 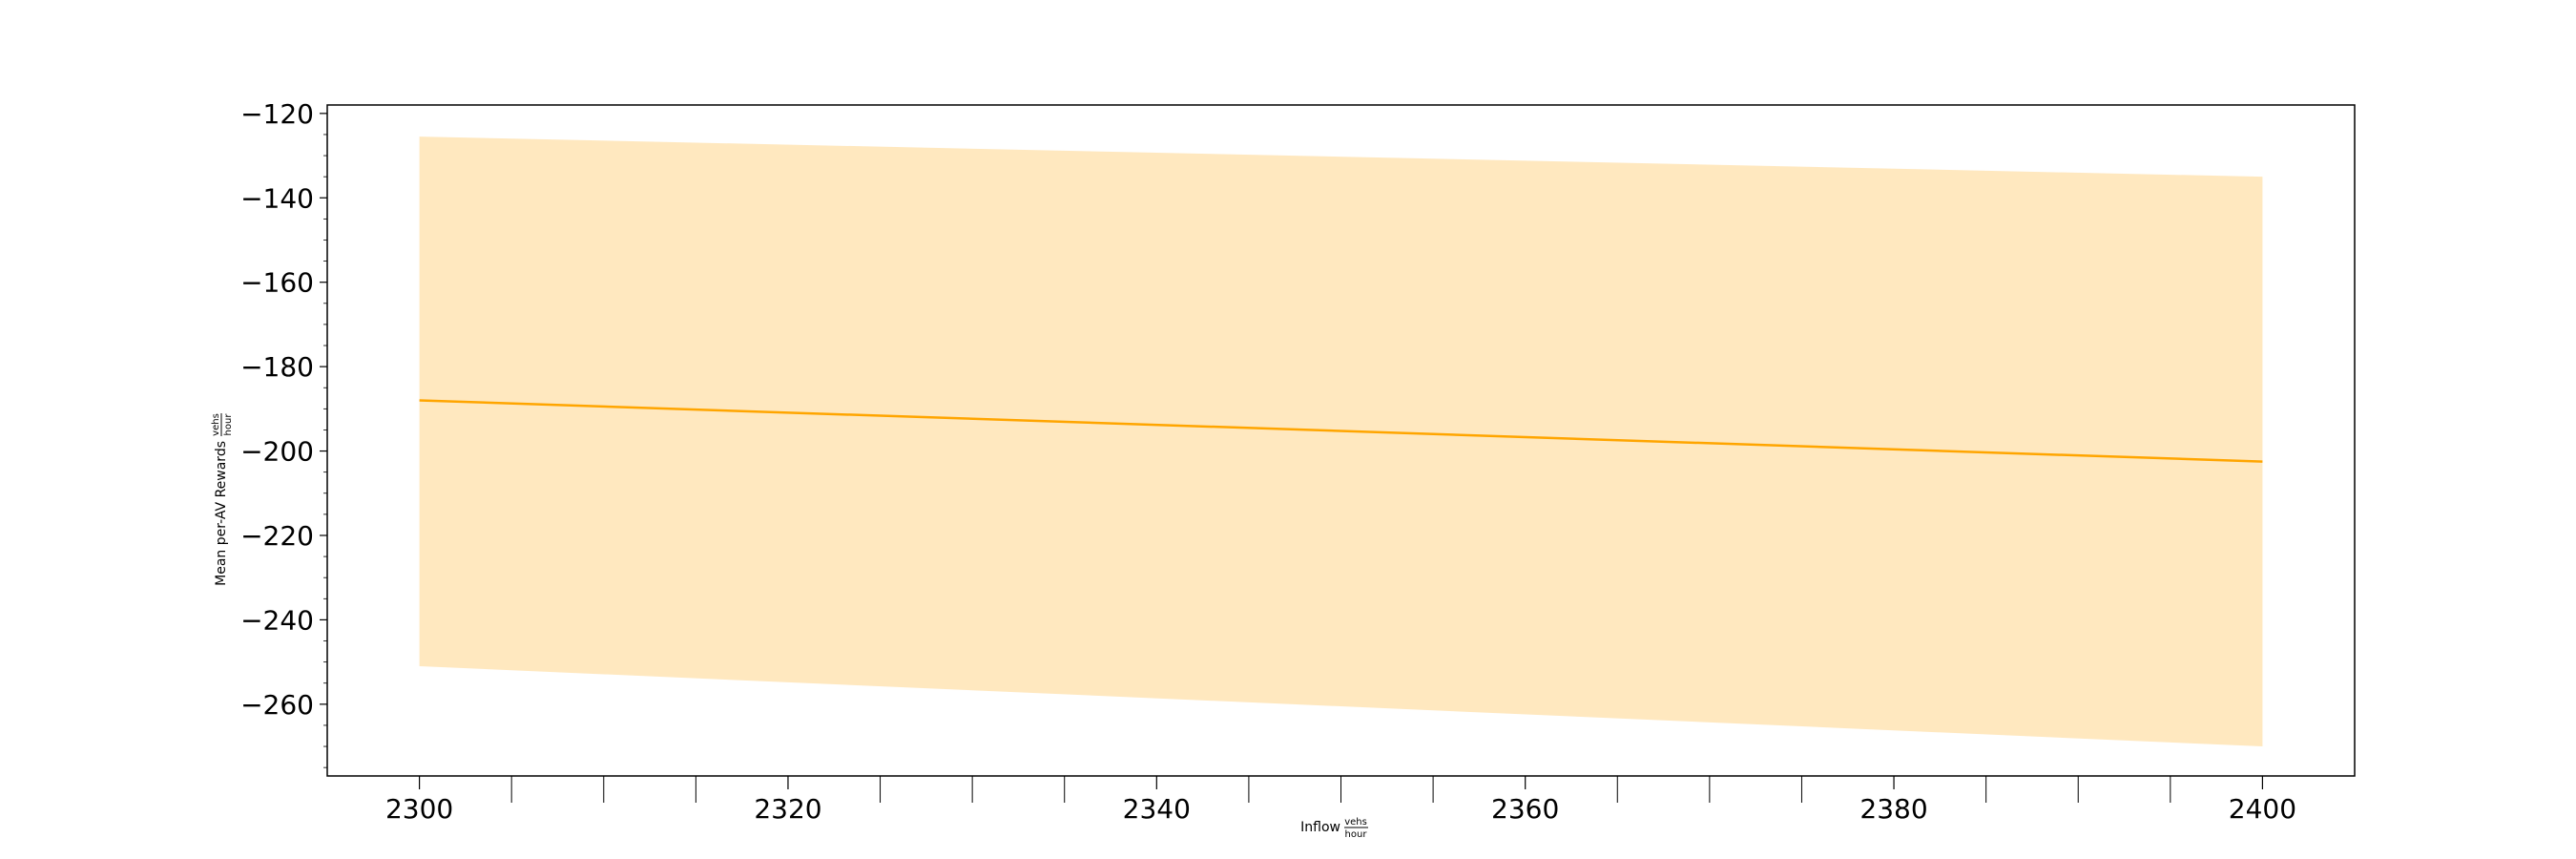 I want to click on y-tick-label: −240, so click(x=277, y=620).